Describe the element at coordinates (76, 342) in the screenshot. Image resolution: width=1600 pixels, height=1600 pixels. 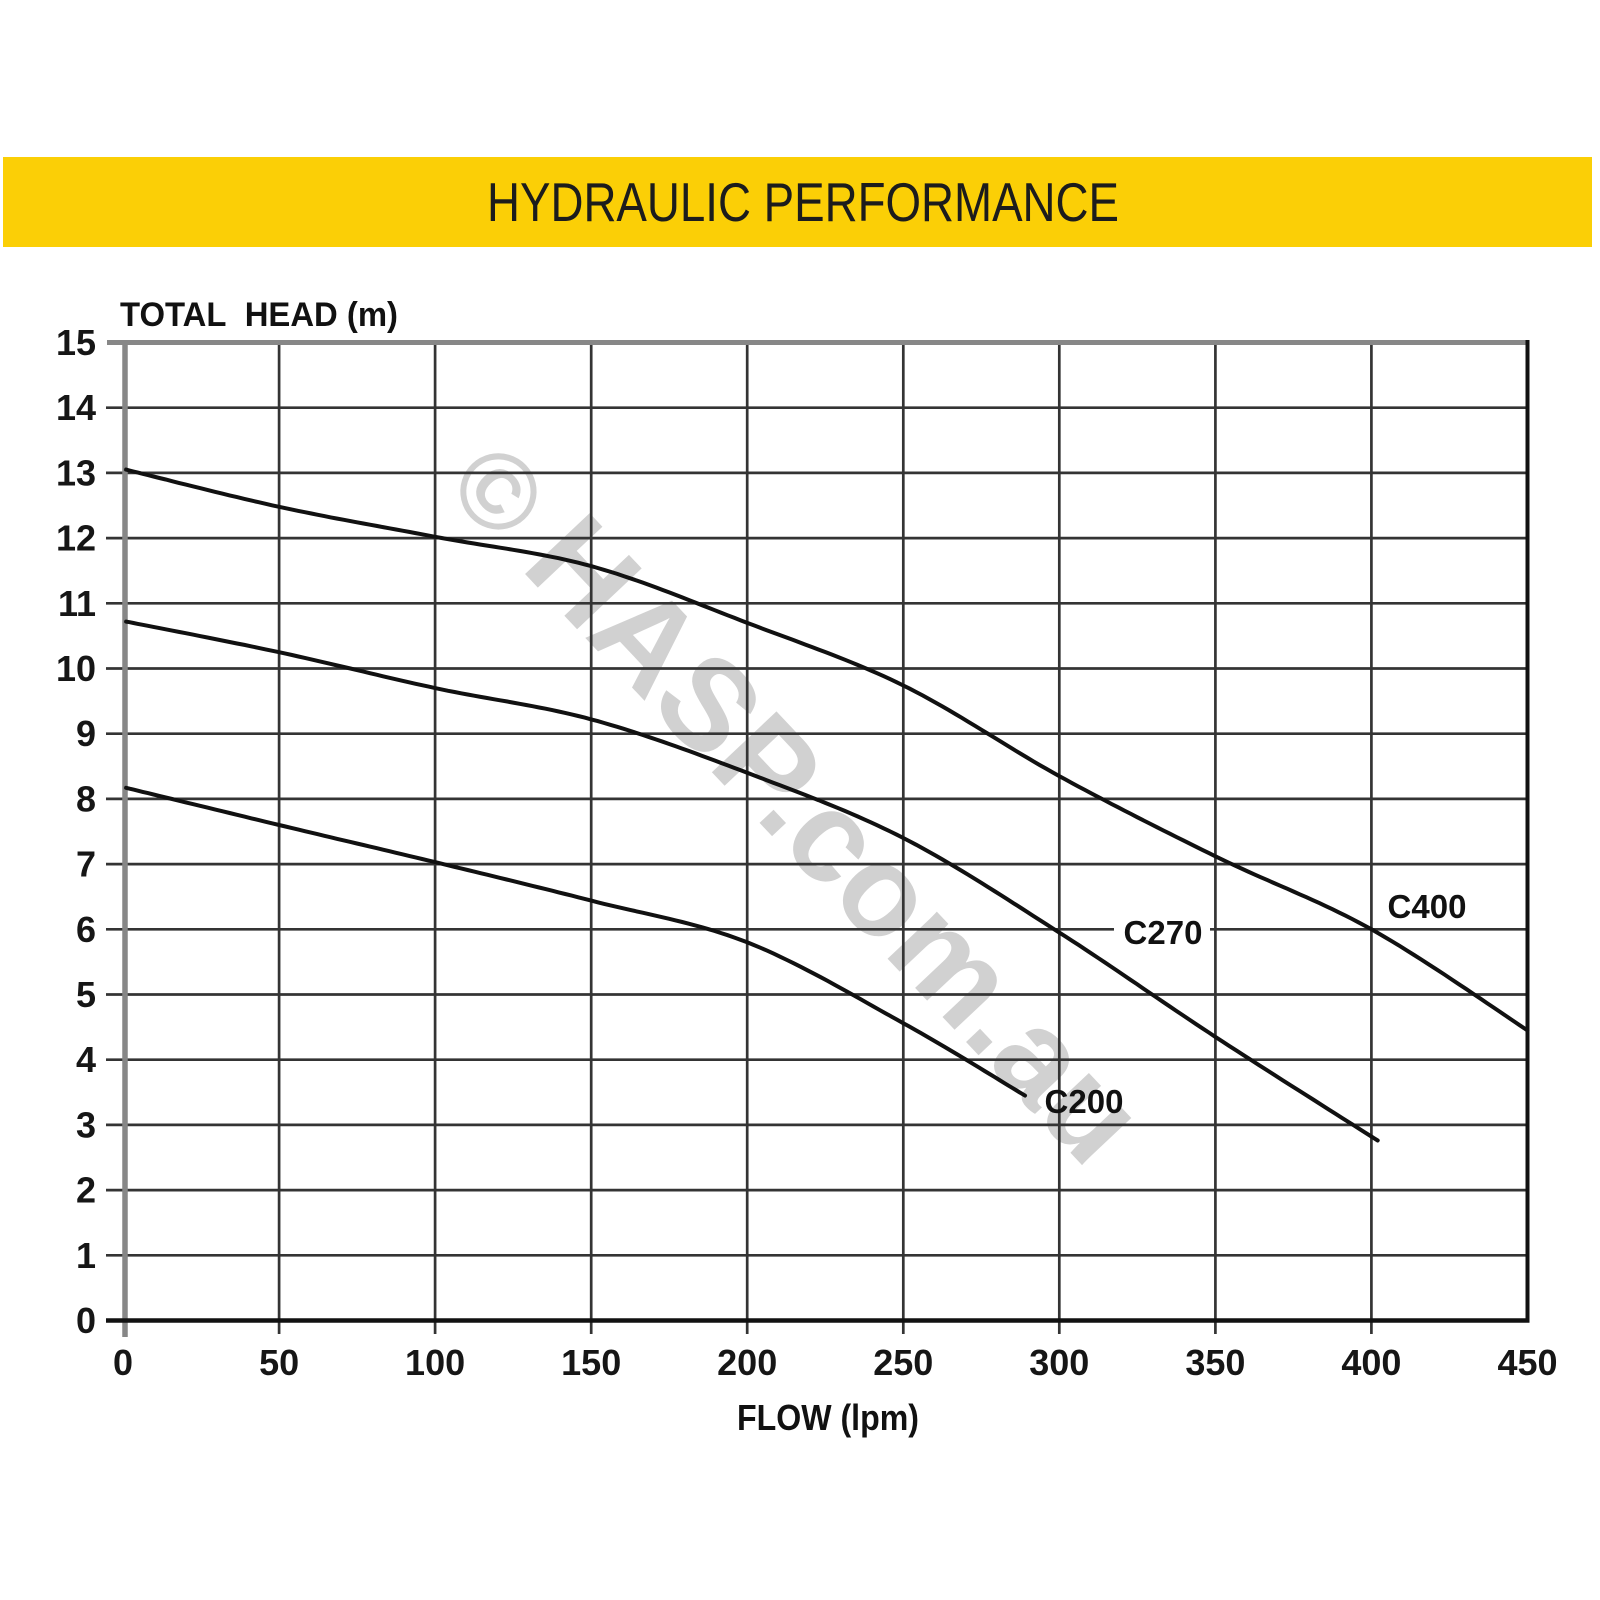
I see `svg-text: 15` at that location.